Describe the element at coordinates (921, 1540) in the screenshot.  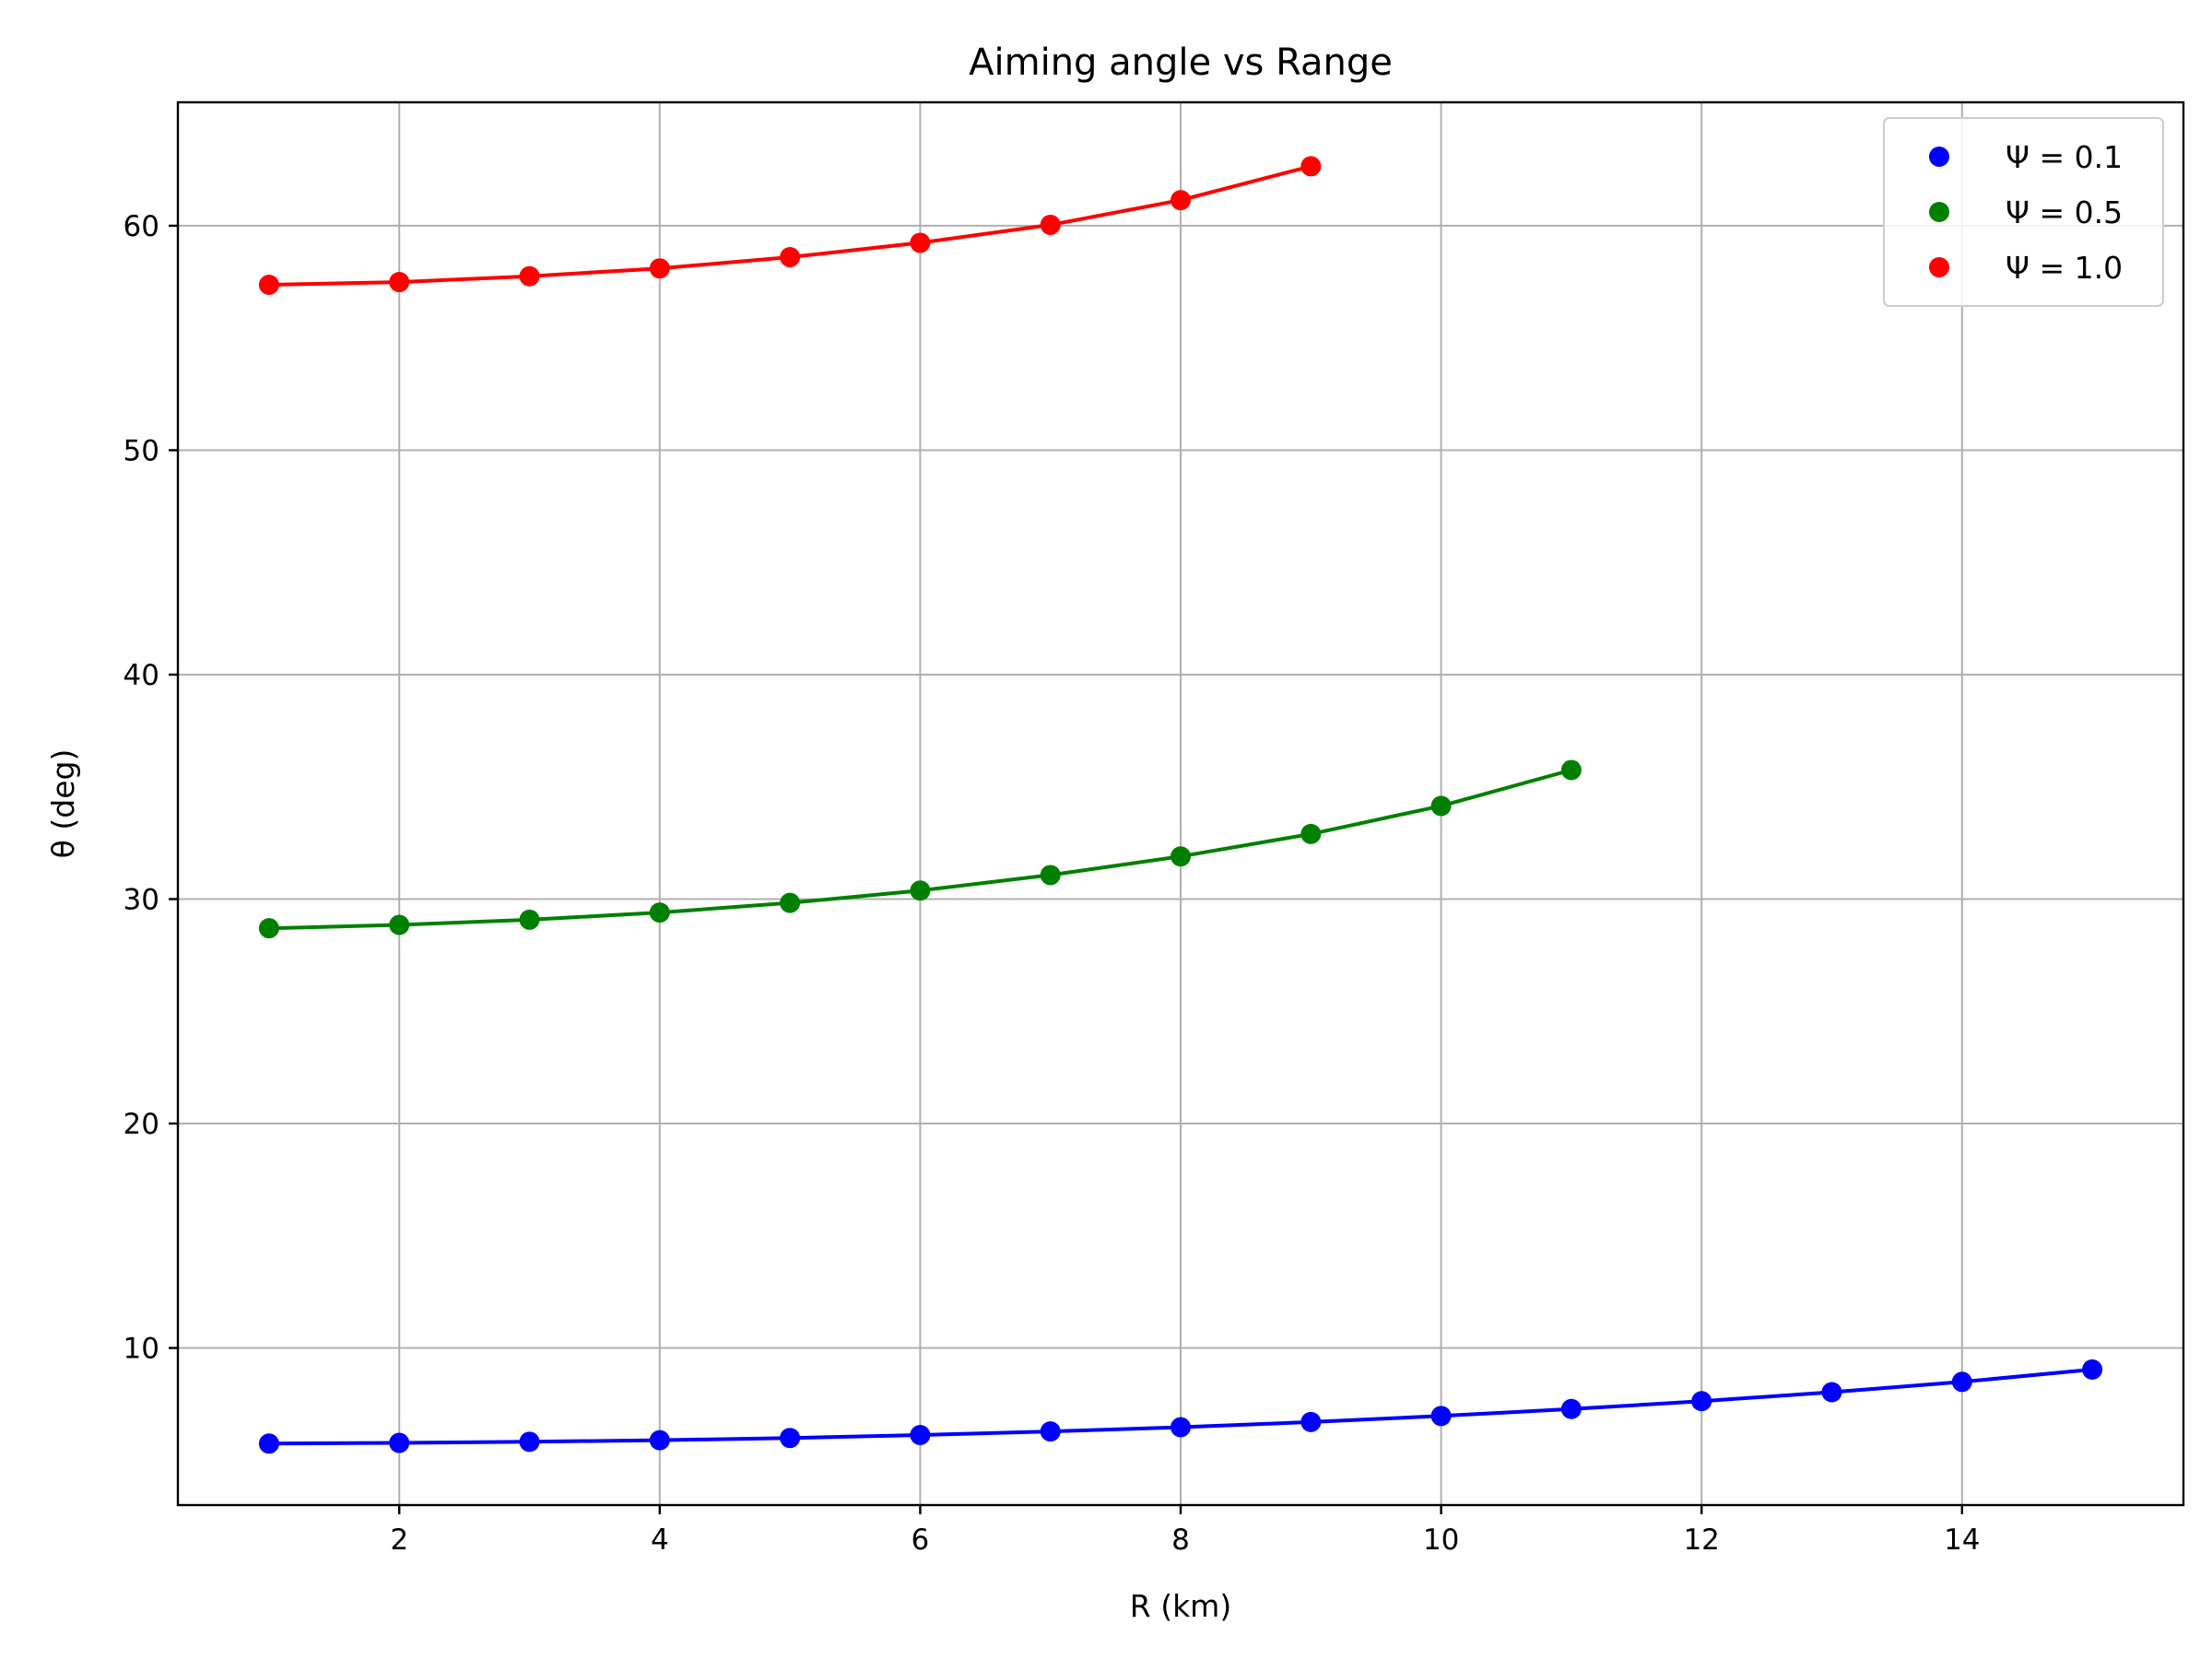
I see `x-tick-label: 6` at that location.